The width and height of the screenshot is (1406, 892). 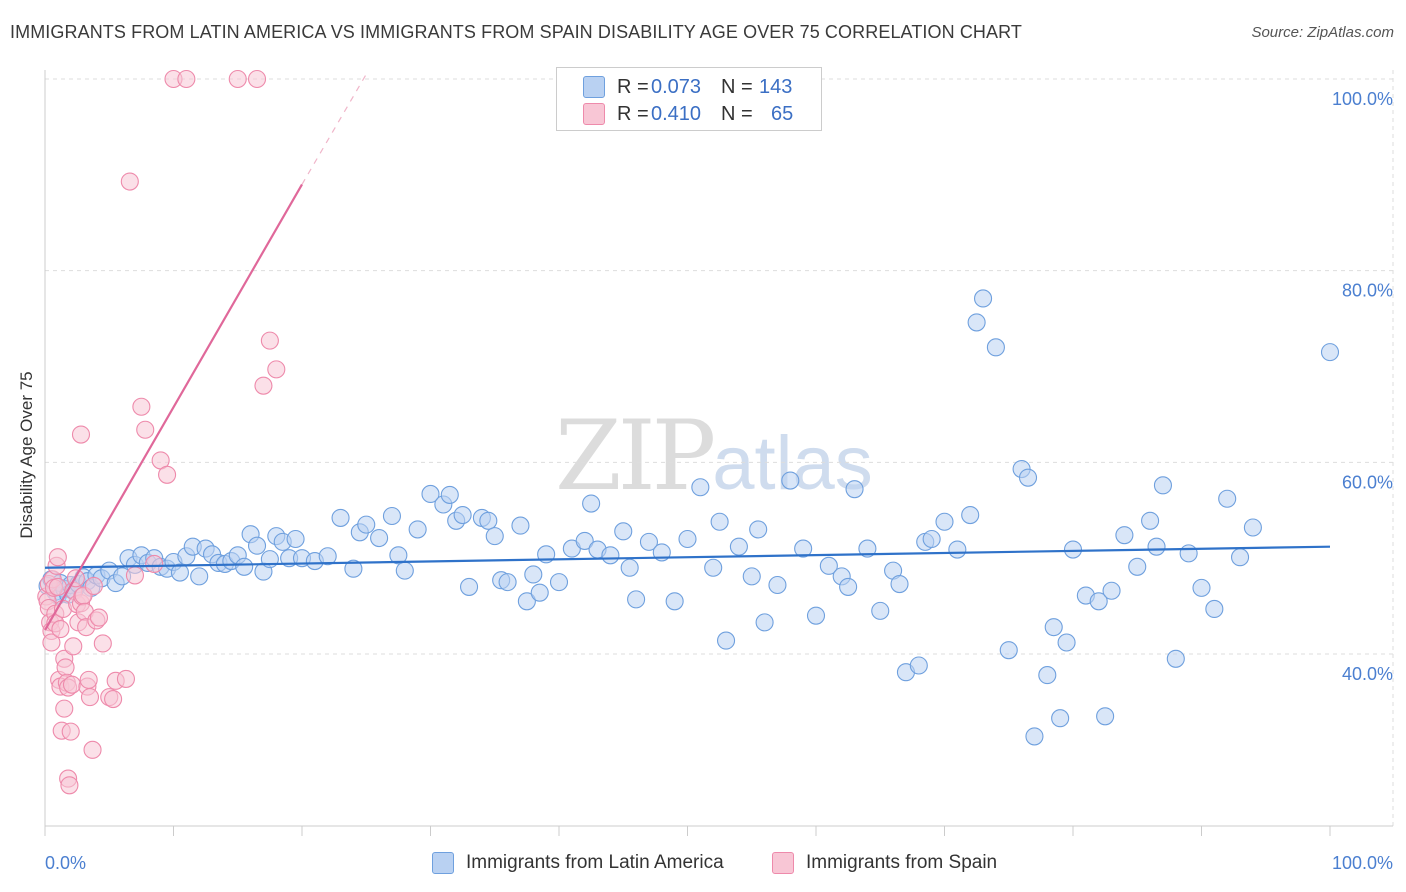 I want to click on legend-r-value: 0.410, so click(x=676, y=113).